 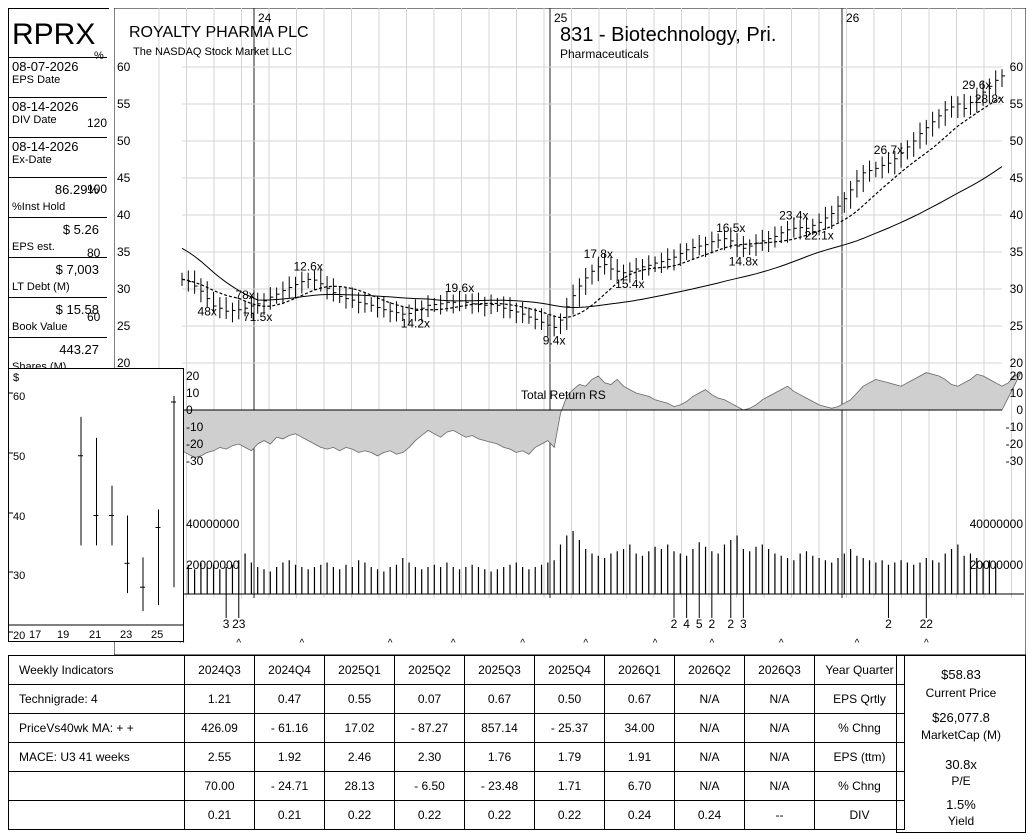 What do you see at coordinates (77, 269) in the screenshot?
I see `sidebar-value: $ 7,003` at bounding box center [77, 269].